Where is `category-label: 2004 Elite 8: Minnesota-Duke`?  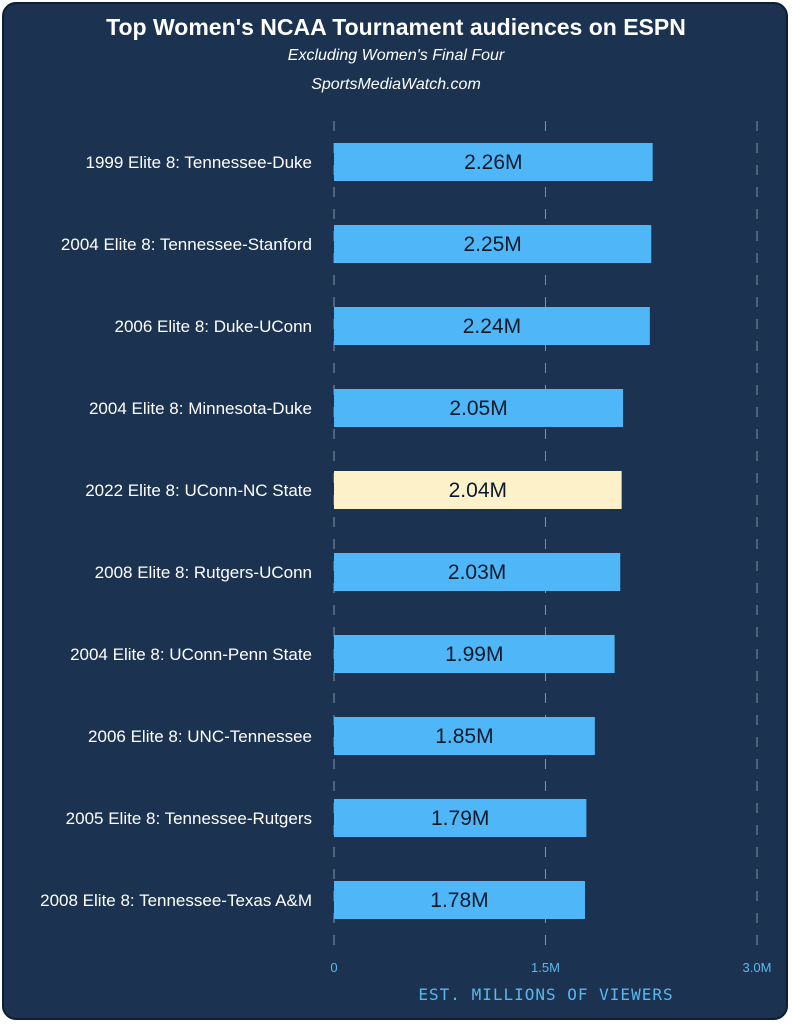
category-label: 2004 Elite 8: Minnesota-Duke is located at coordinates (200, 408).